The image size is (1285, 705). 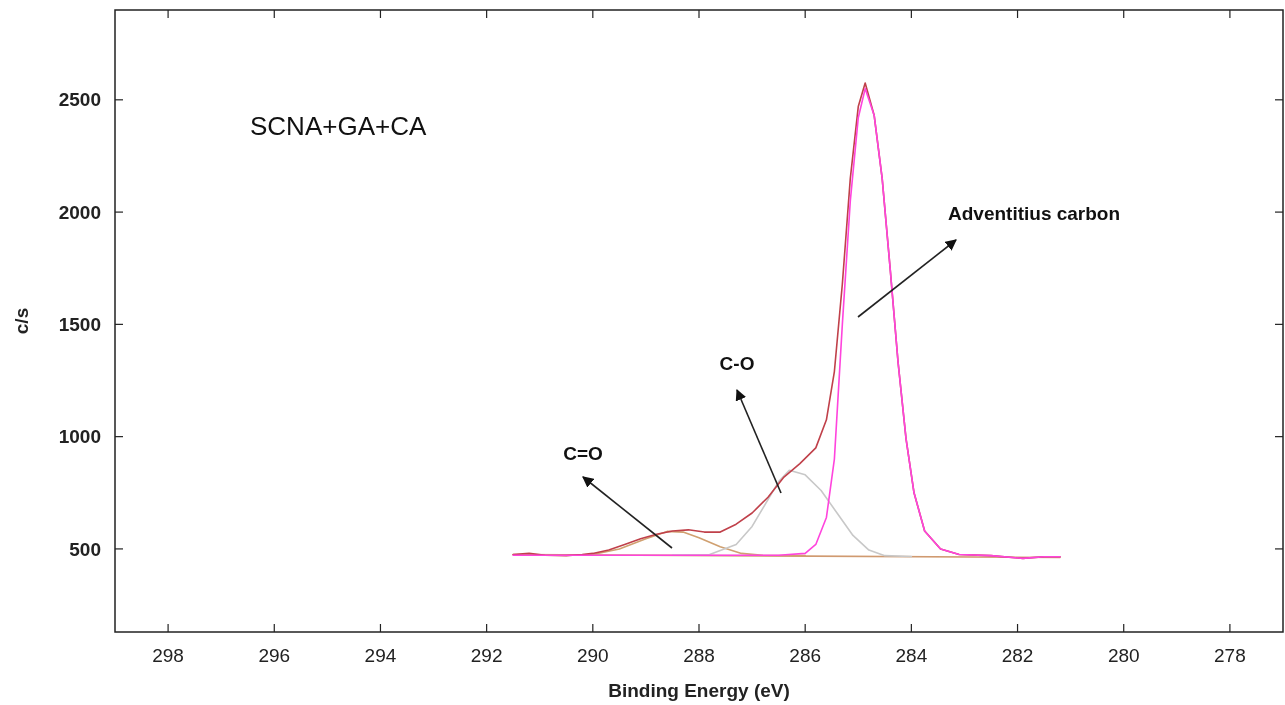 What do you see at coordinates (486, 655) in the screenshot?
I see `x-tick-label: 292` at bounding box center [486, 655].